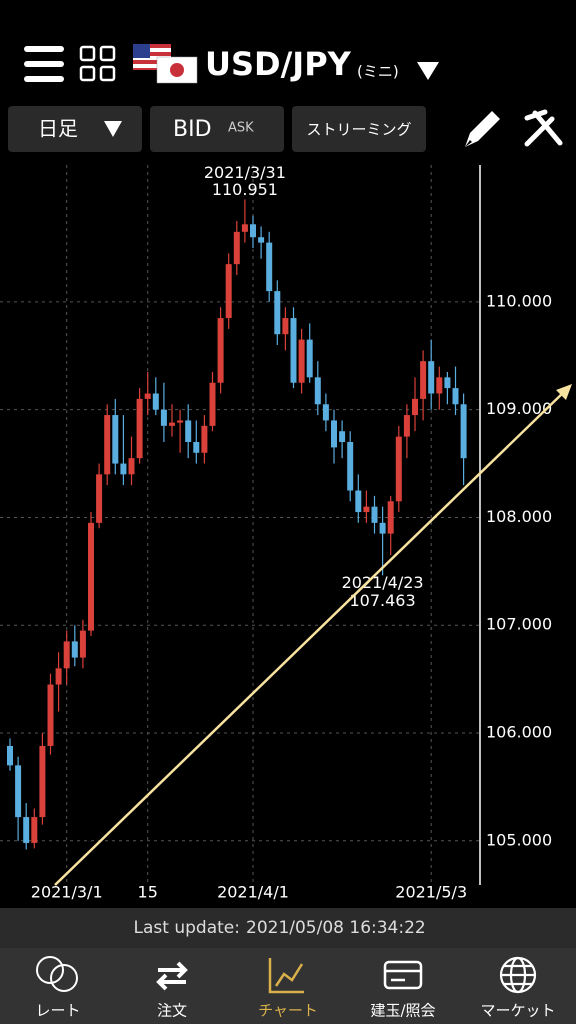 The height and width of the screenshot is (1024, 576). What do you see at coordinates (67, 892) in the screenshot?
I see `x-tick-label: 2021/3/1` at bounding box center [67, 892].